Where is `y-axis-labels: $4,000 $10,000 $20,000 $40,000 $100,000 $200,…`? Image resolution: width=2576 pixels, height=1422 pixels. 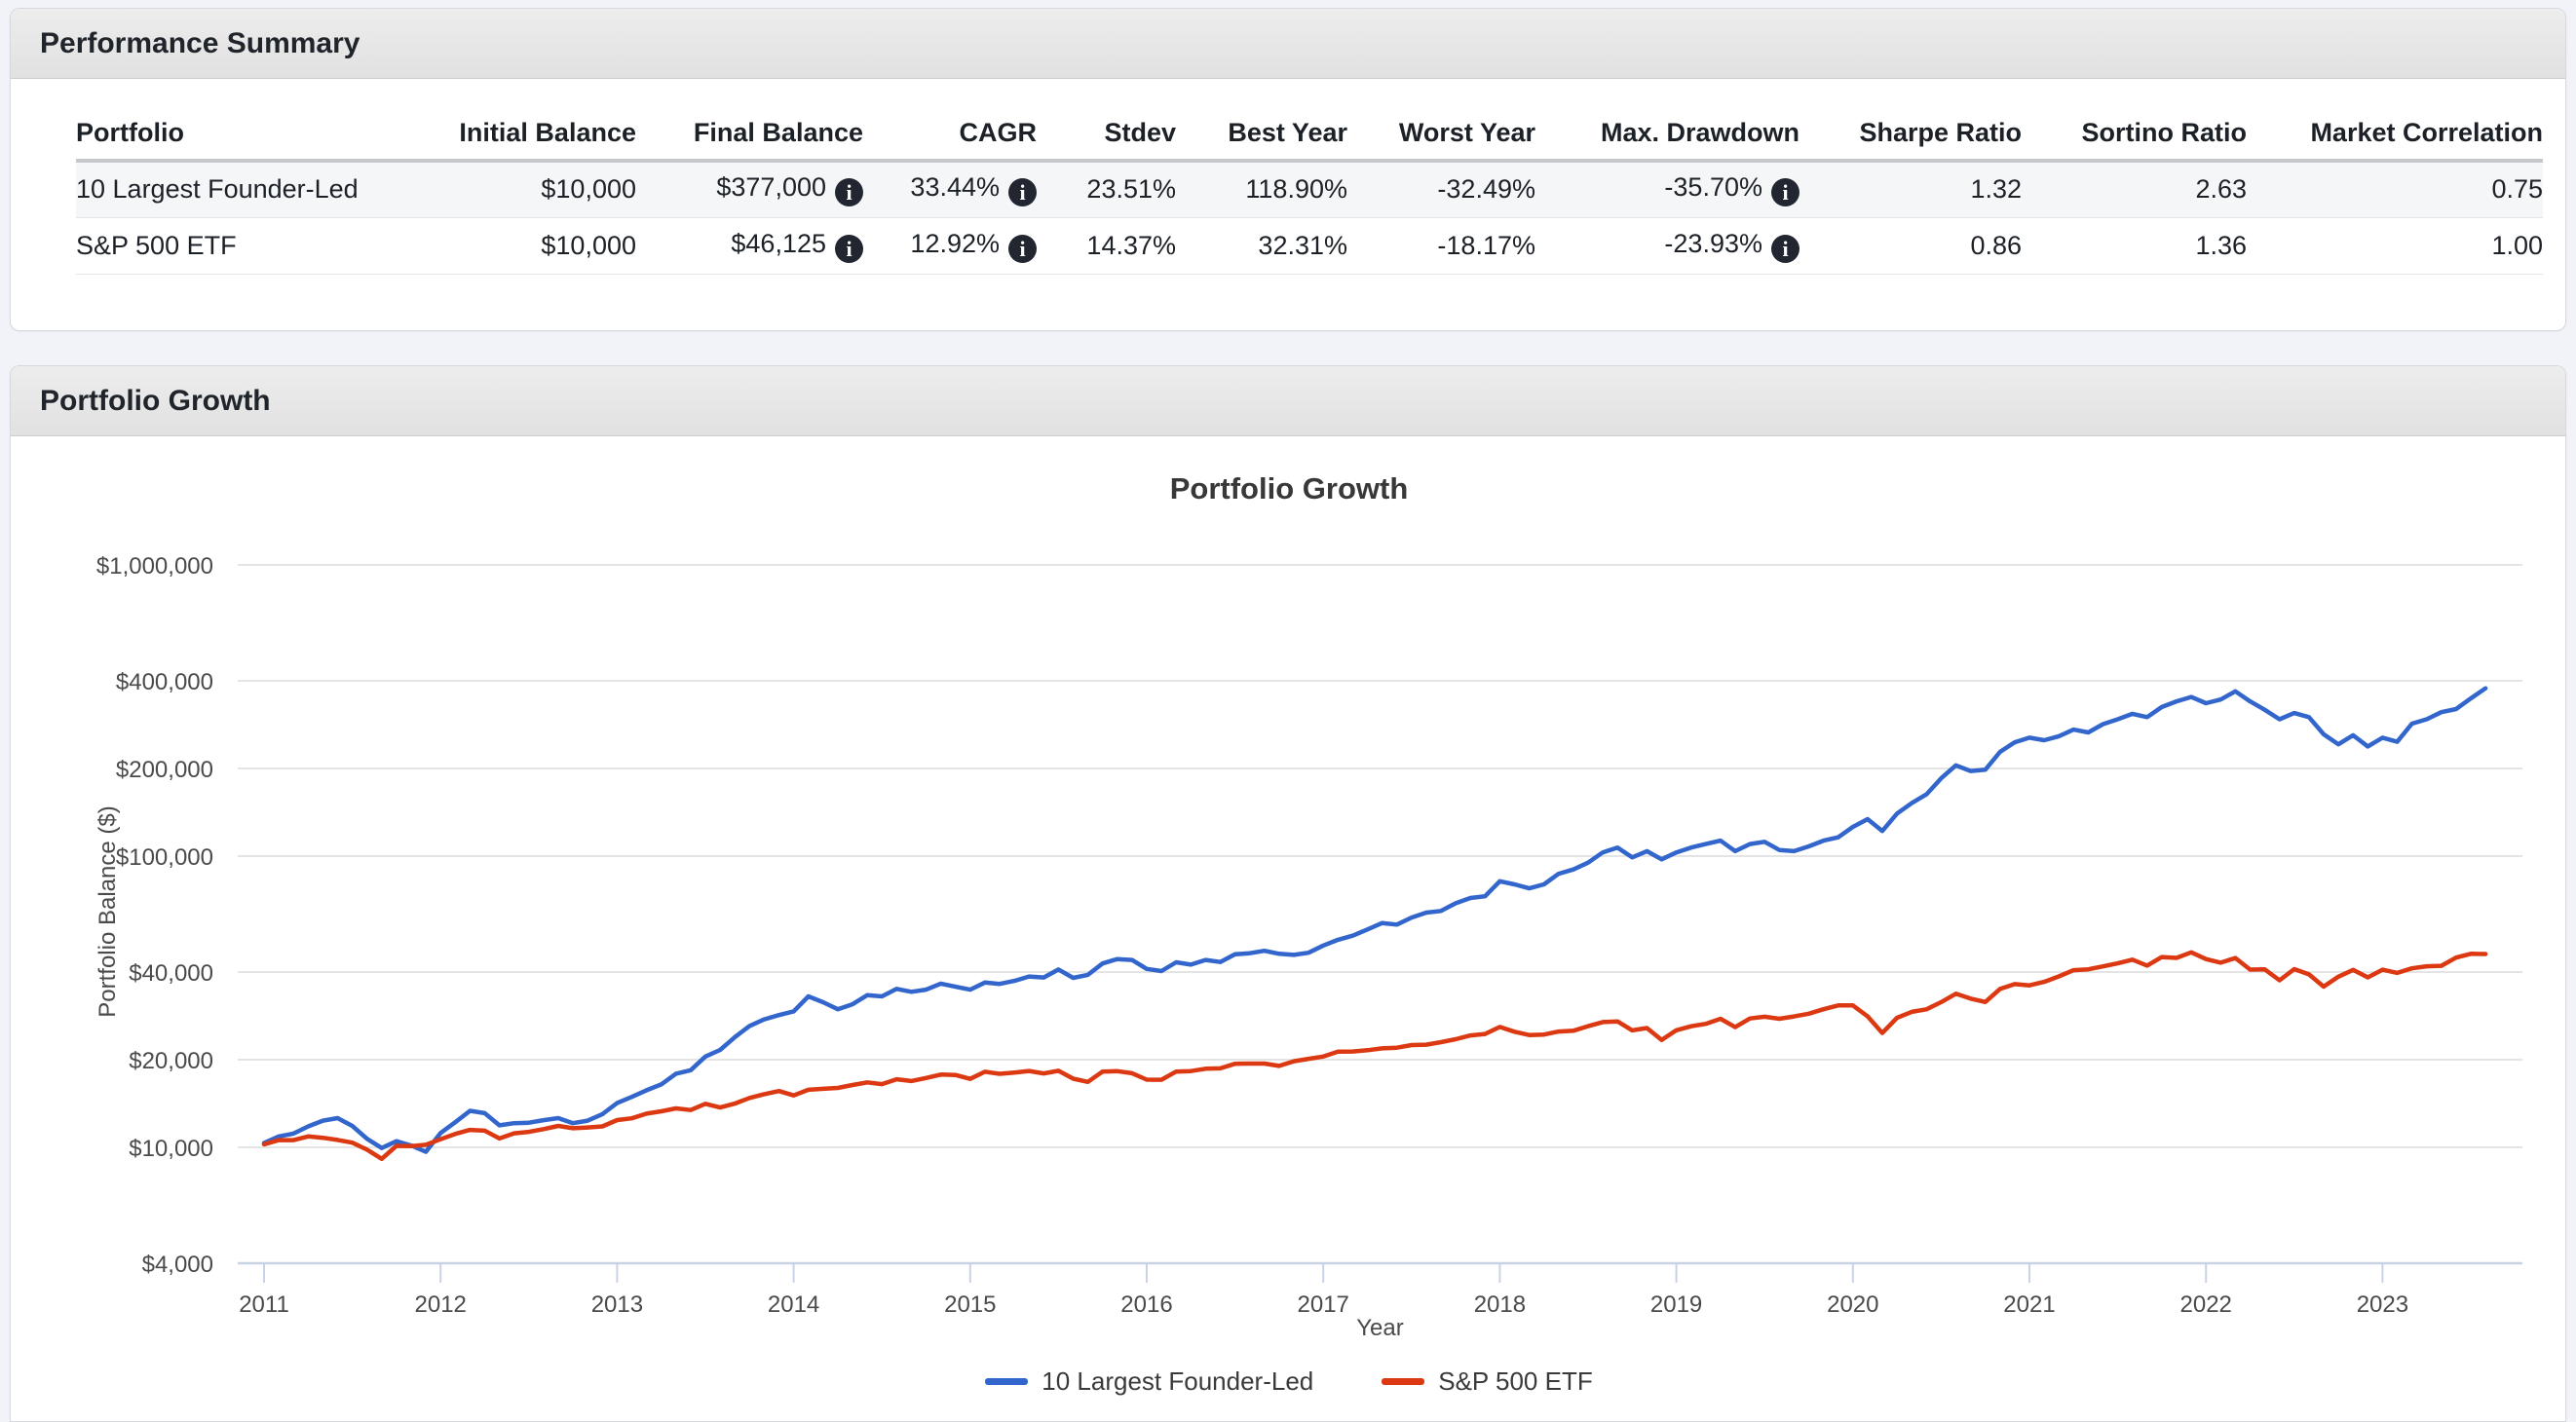
y-axis-labels: $4,000 $10,000 $20,000 $40,000 $100,000 $200,… is located at coordinates (154, 915).